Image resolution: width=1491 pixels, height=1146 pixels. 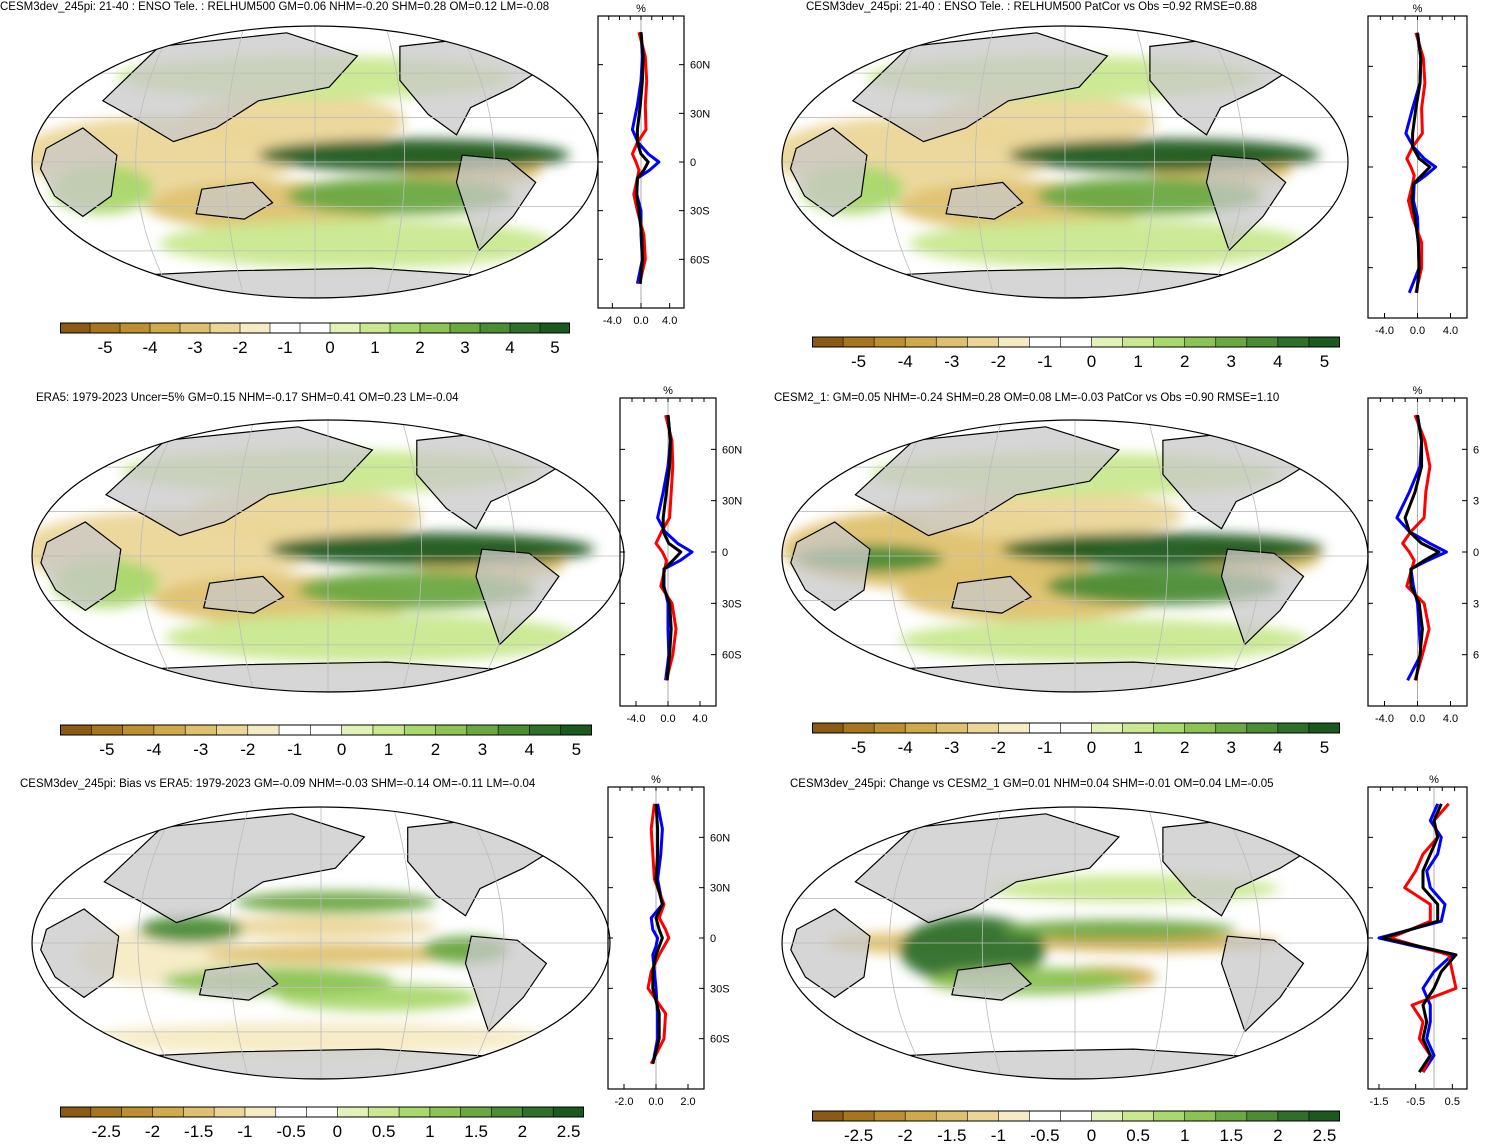 I want to click on units-label: %, so click(x=1434, y=780).